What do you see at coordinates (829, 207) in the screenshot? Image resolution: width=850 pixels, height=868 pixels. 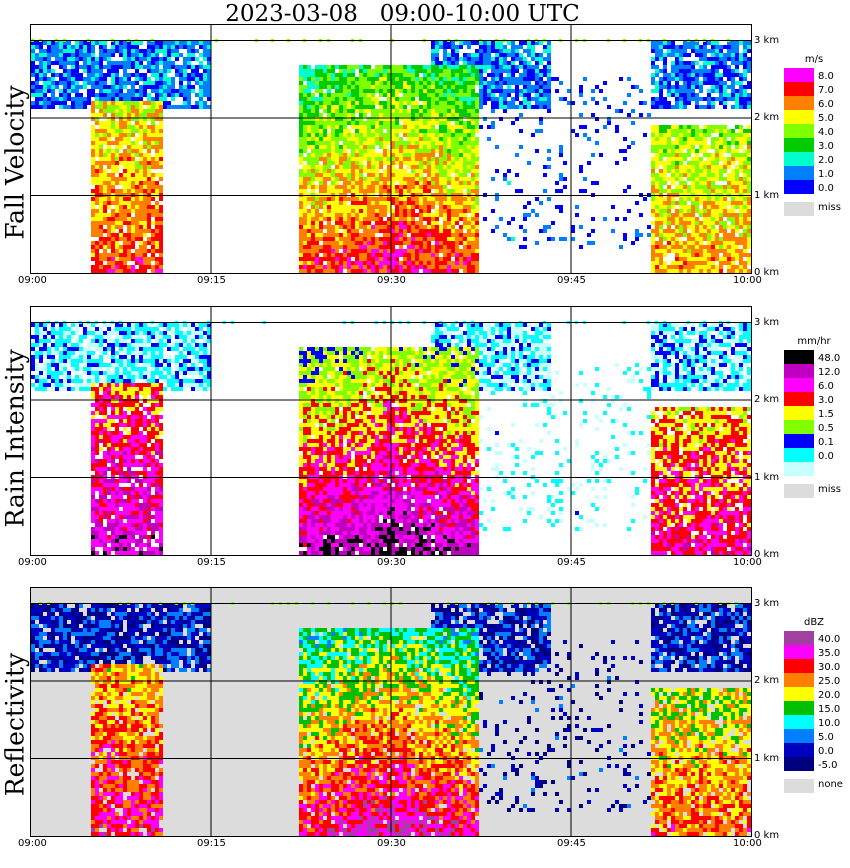 I see `colorbar-missing-label: miss` at bounding box center [829, 207].